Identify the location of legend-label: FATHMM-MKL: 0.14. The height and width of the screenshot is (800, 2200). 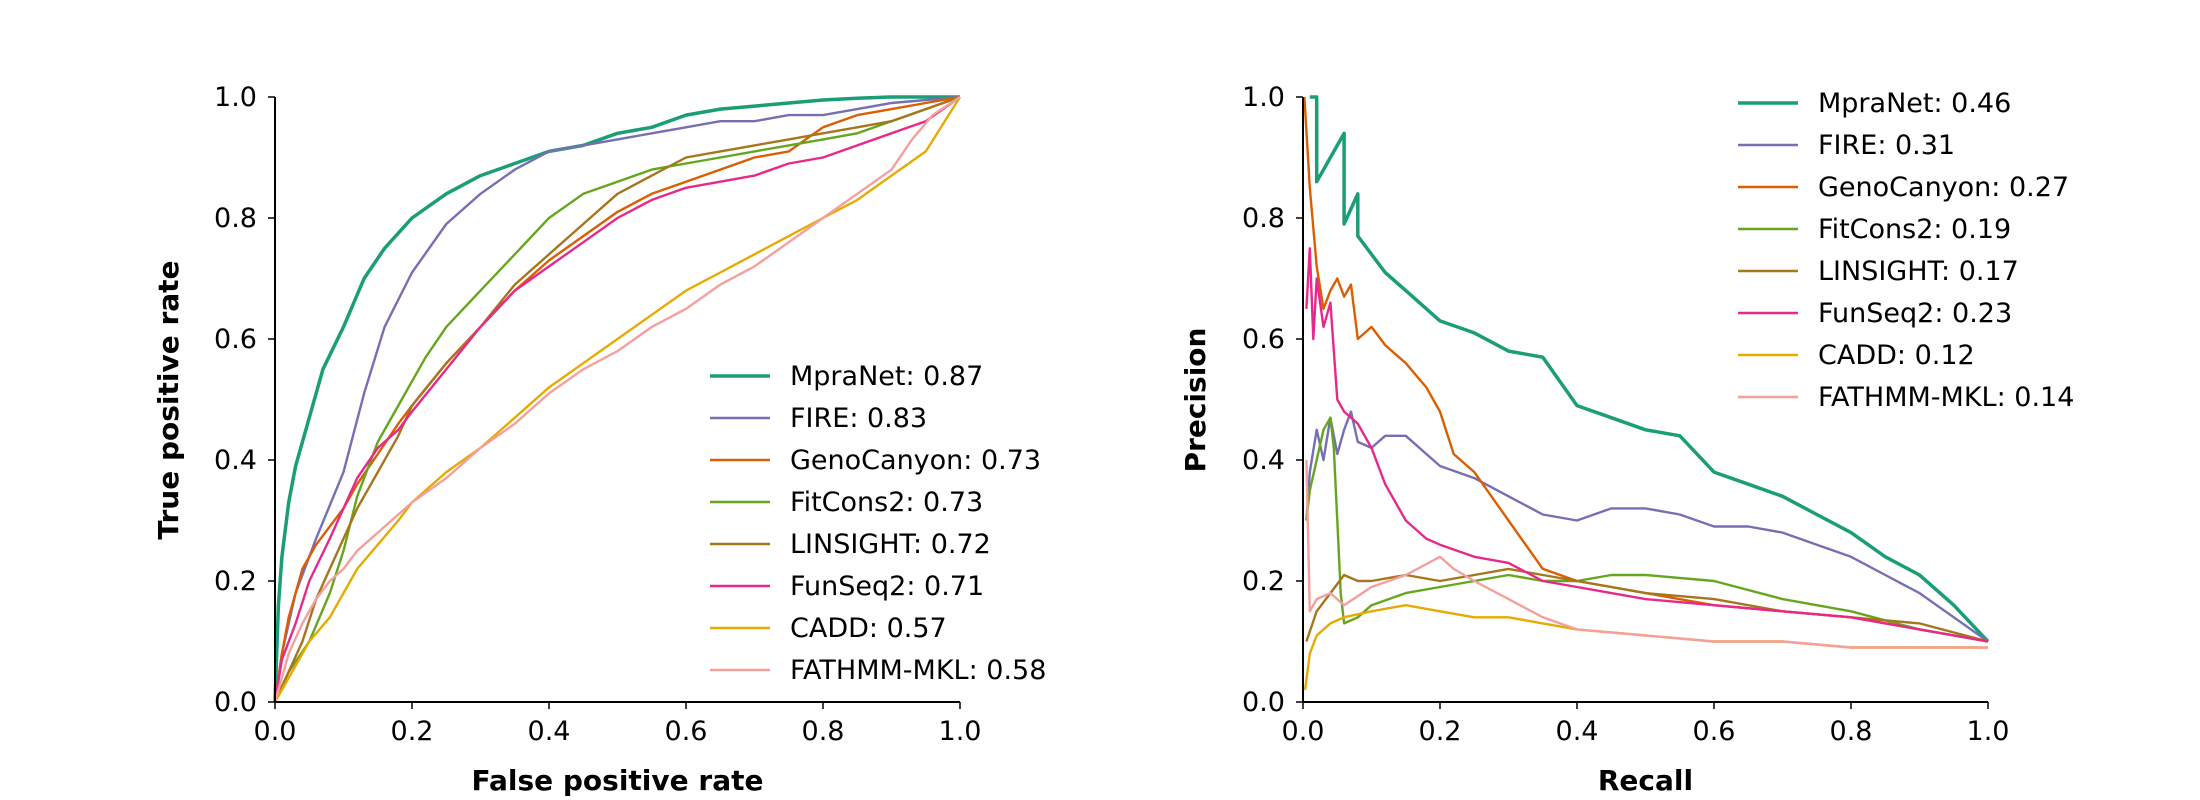
(1946, 397).